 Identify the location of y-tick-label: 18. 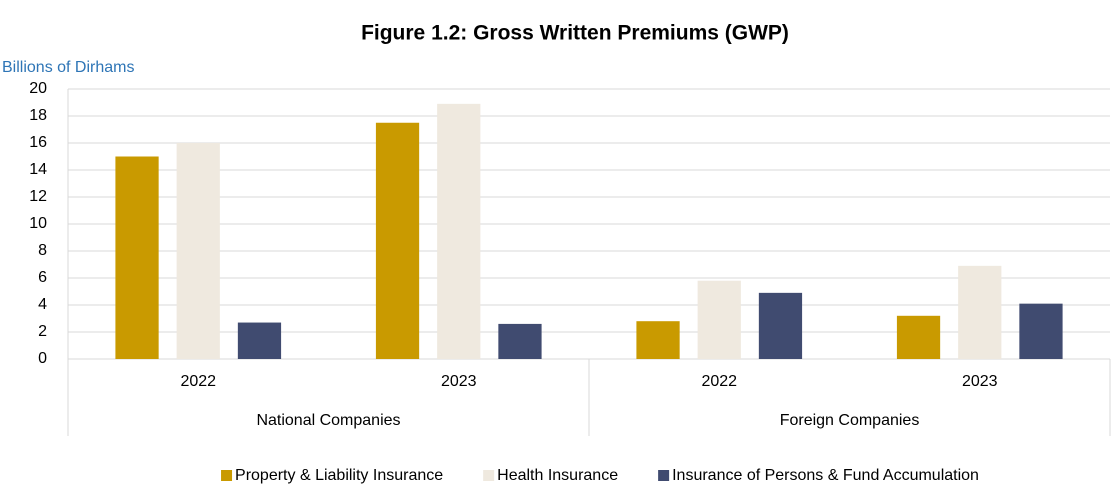
(38, 115).